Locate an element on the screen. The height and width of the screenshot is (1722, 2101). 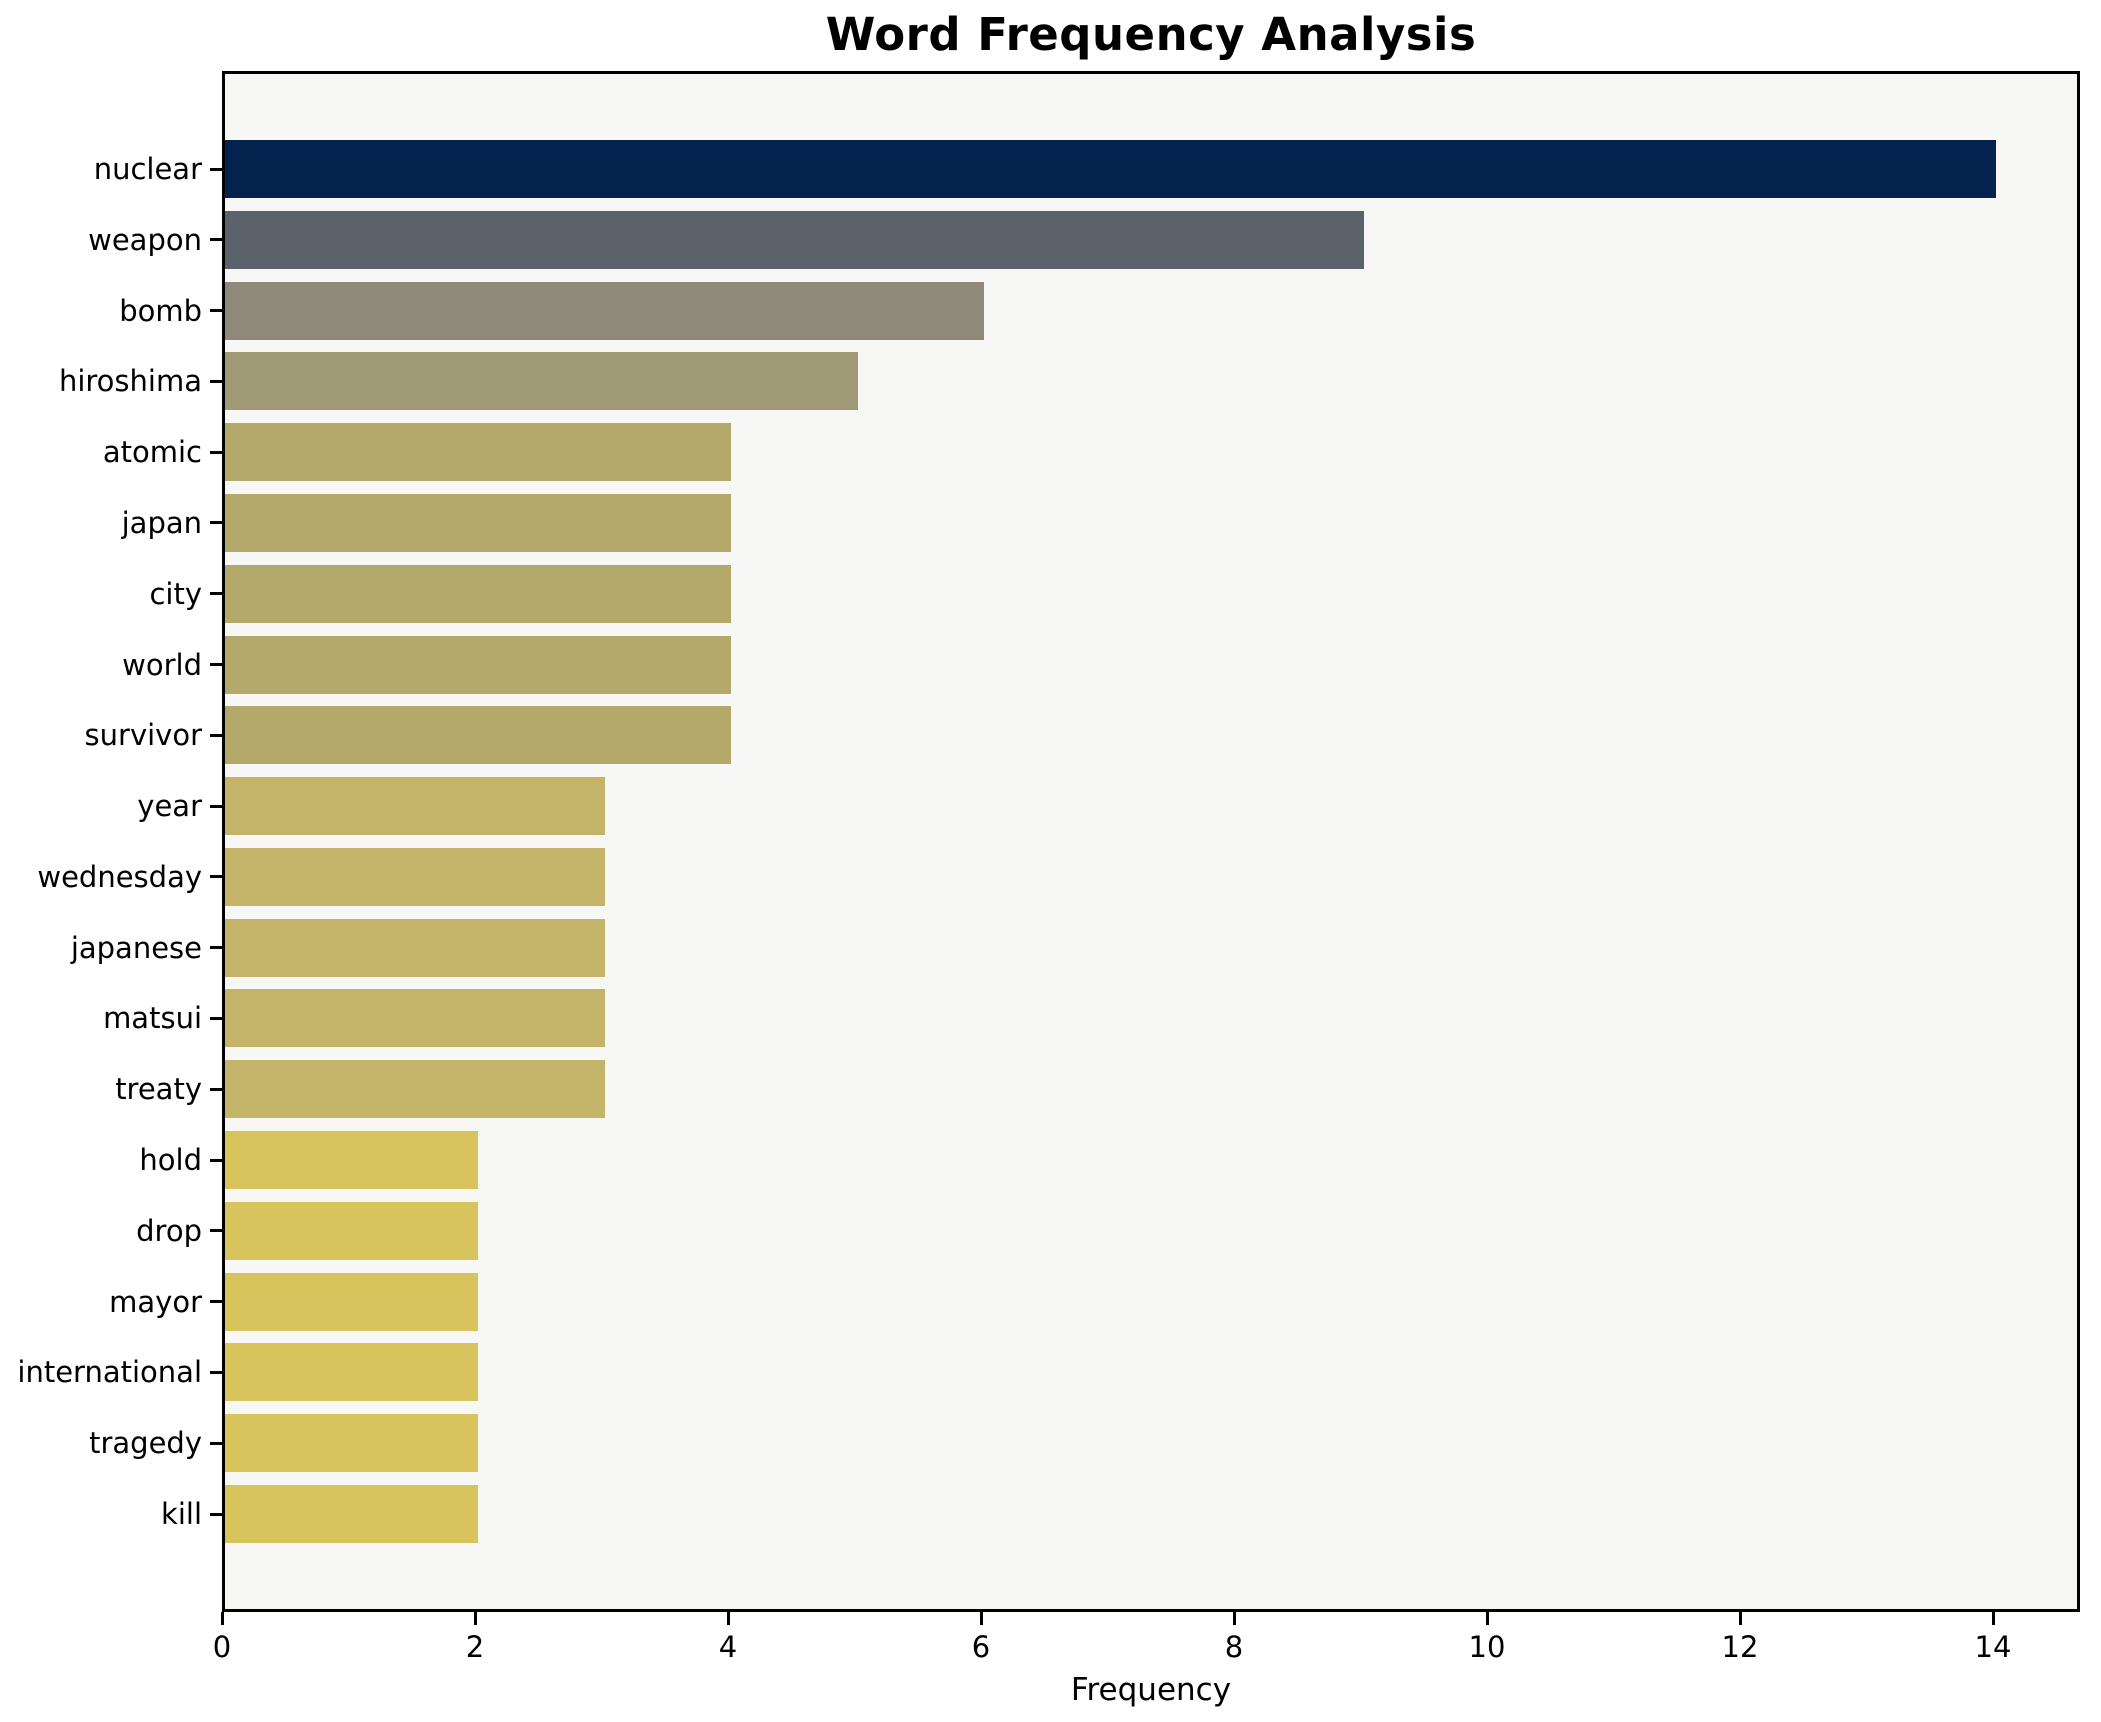
bar-bomb is located at coordinates (604, 310).